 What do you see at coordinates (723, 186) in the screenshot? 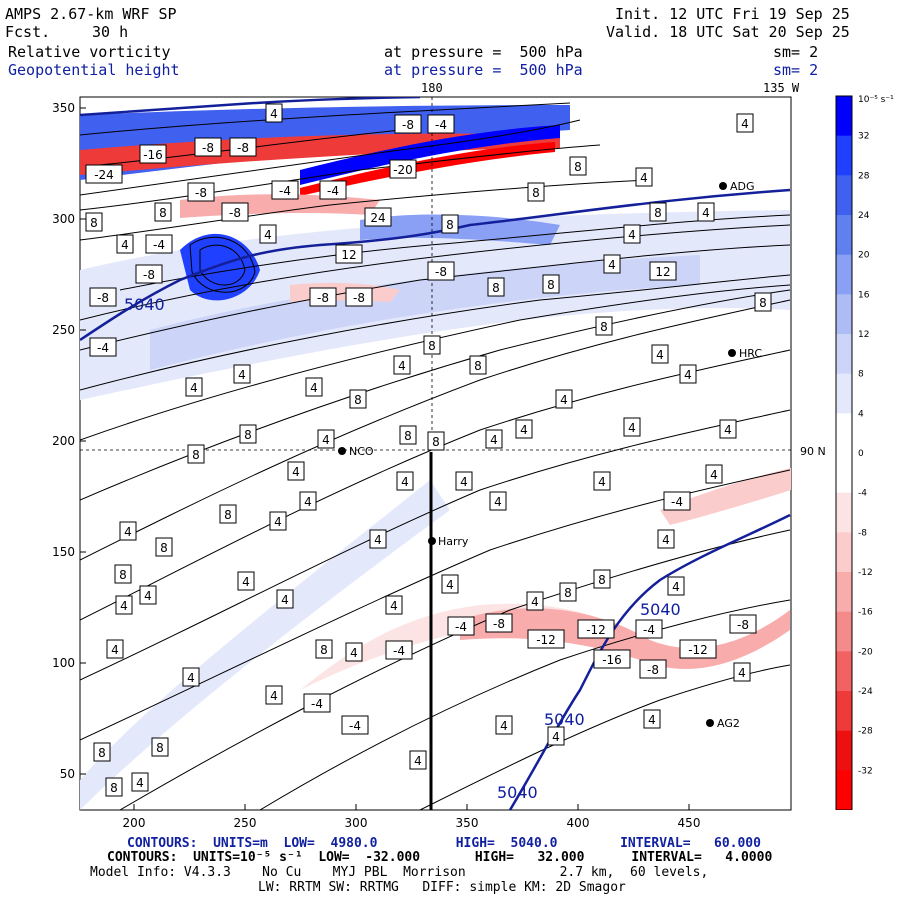
I see `station-adg` at bounding box center [723, 186].